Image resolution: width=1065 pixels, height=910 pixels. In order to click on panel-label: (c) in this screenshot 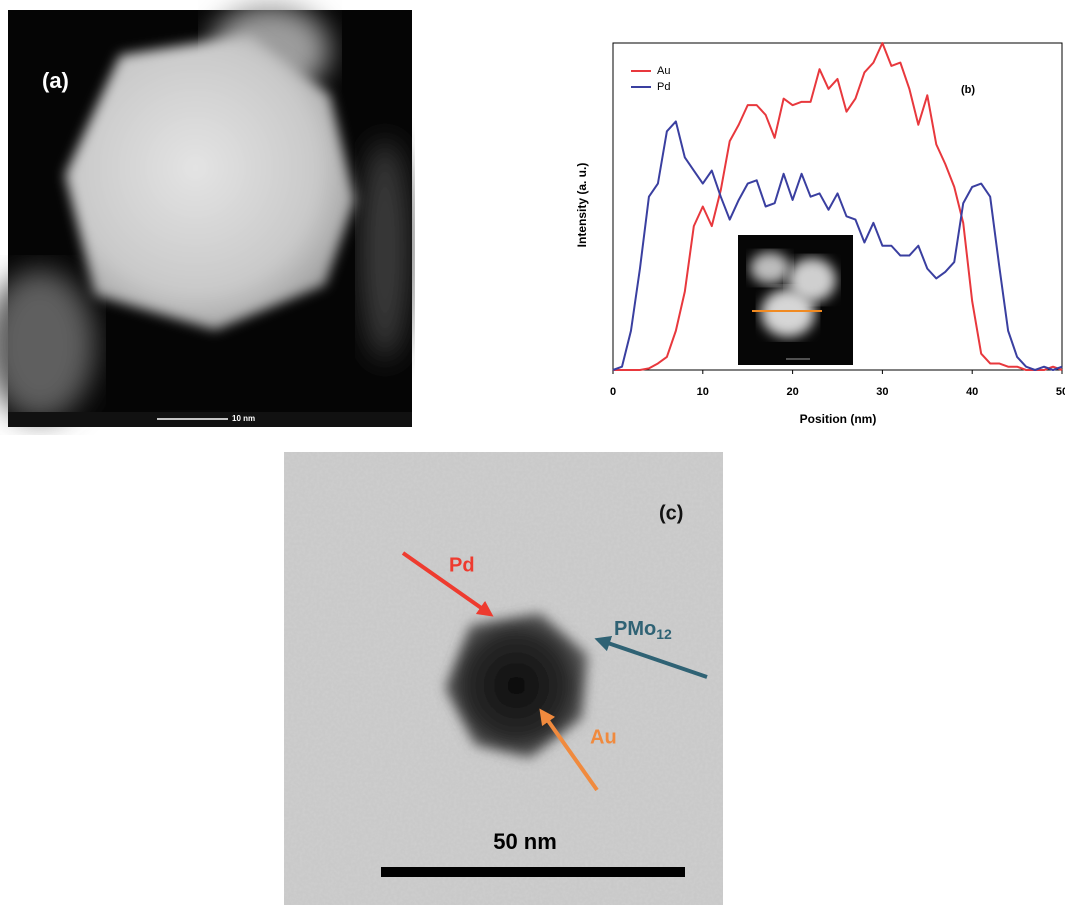, I will do `click(671, 513)`.